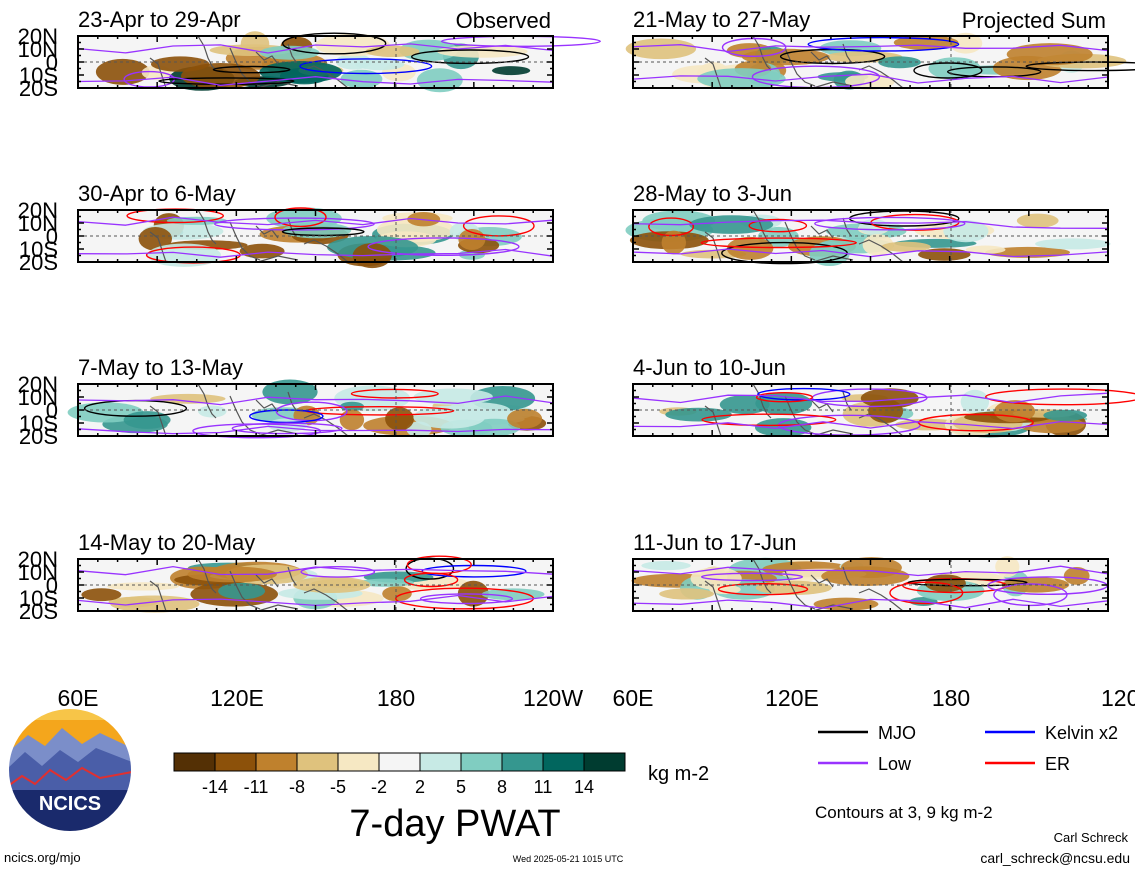  Describe the element at coordinates (420, 787) in the screenshot. I see `colorbar-tick-label: 2` at that location.